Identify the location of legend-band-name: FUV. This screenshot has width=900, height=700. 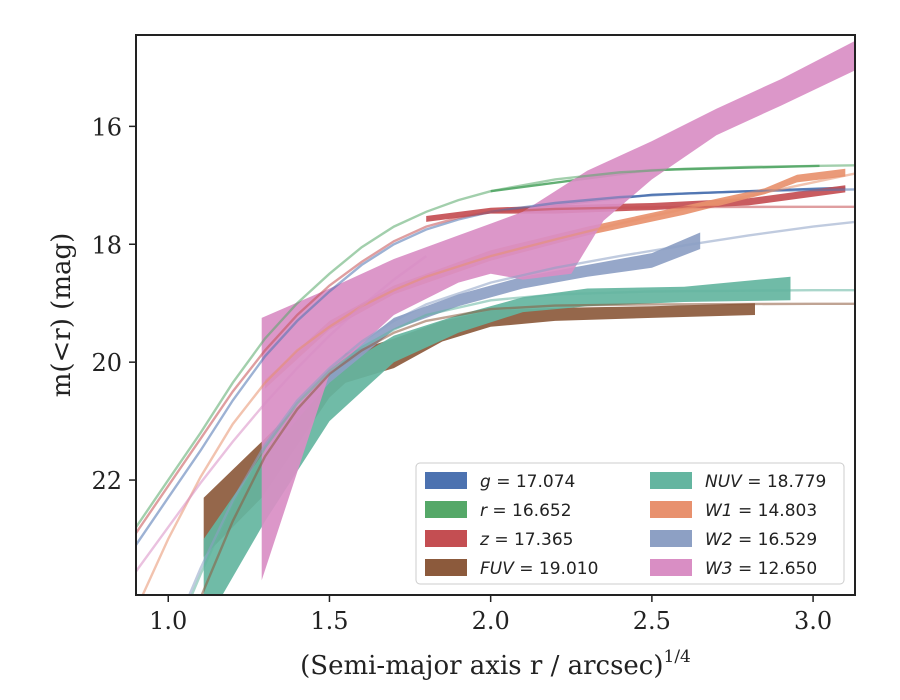
(497, 569).